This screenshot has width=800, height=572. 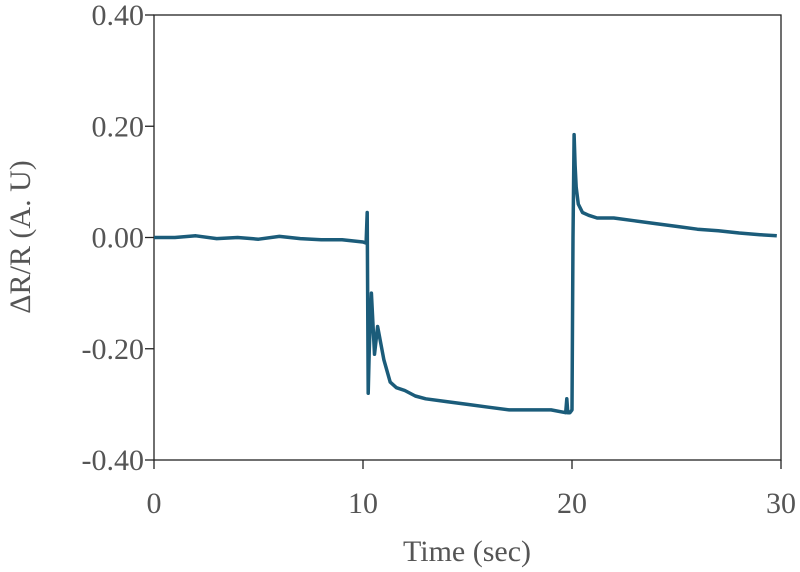 I want to click on y-tick-label: -0.20, so click(x=113, y=349).